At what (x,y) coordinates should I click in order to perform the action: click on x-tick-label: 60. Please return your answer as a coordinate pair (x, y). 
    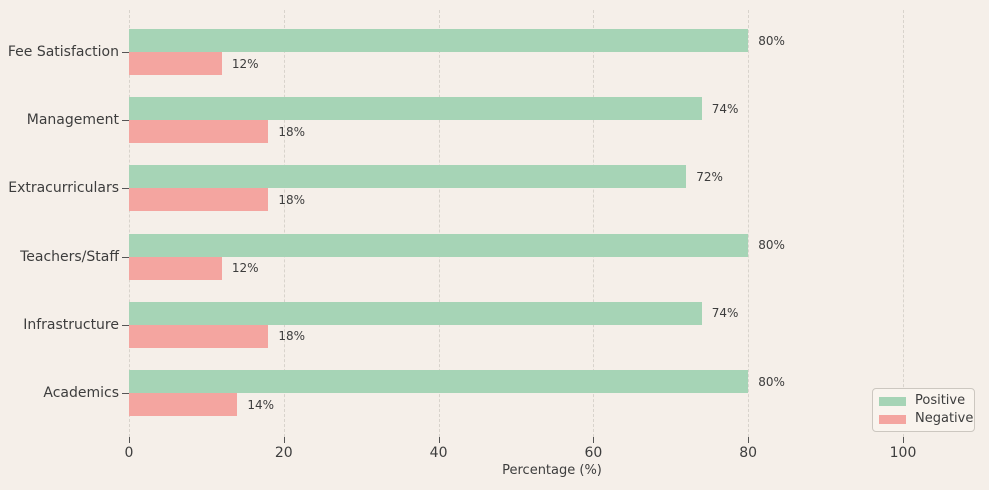
    Looking at the image, I should click on (593, 453).